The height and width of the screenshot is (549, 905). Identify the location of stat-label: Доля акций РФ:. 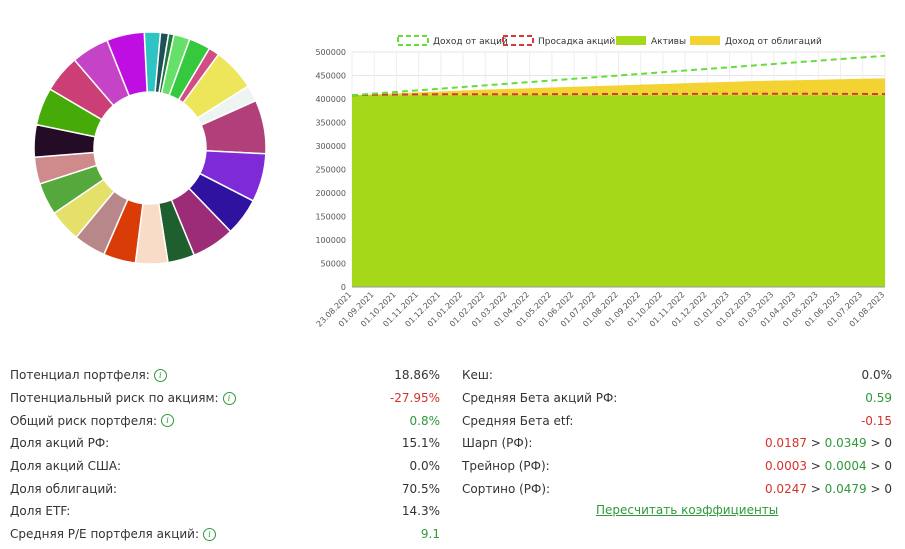
(60, 443).